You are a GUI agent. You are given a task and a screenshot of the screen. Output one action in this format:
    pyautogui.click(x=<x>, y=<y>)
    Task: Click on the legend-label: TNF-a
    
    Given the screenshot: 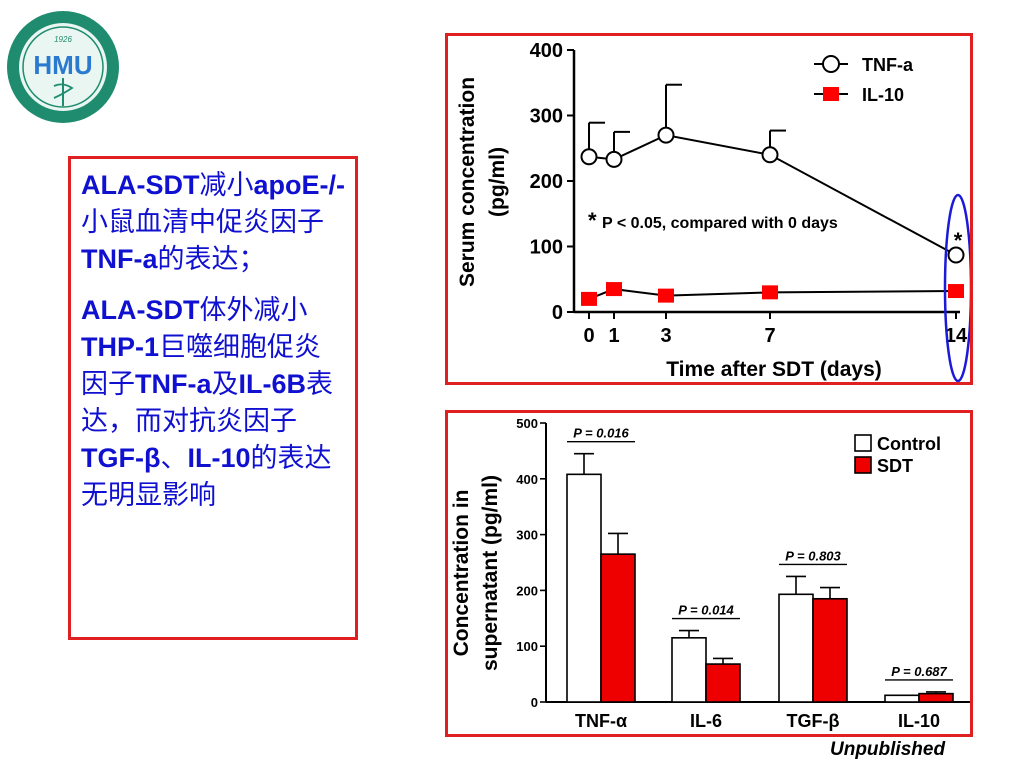 What is the action you would take?
    pyautogui.click(x=888, y=65)
    